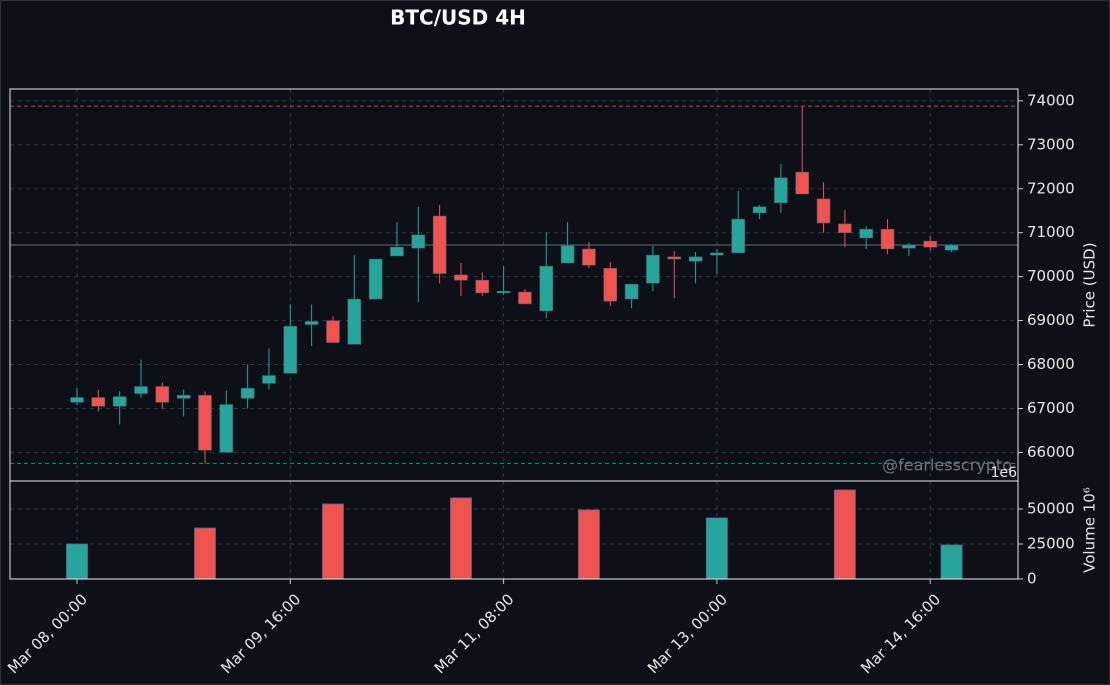 This screenshot has width=1110, height=685. What do you see at coordinates (1051, 100) in the screenshot?
I see `y-tick-label: 74000` at bounding box center [1051, 100].